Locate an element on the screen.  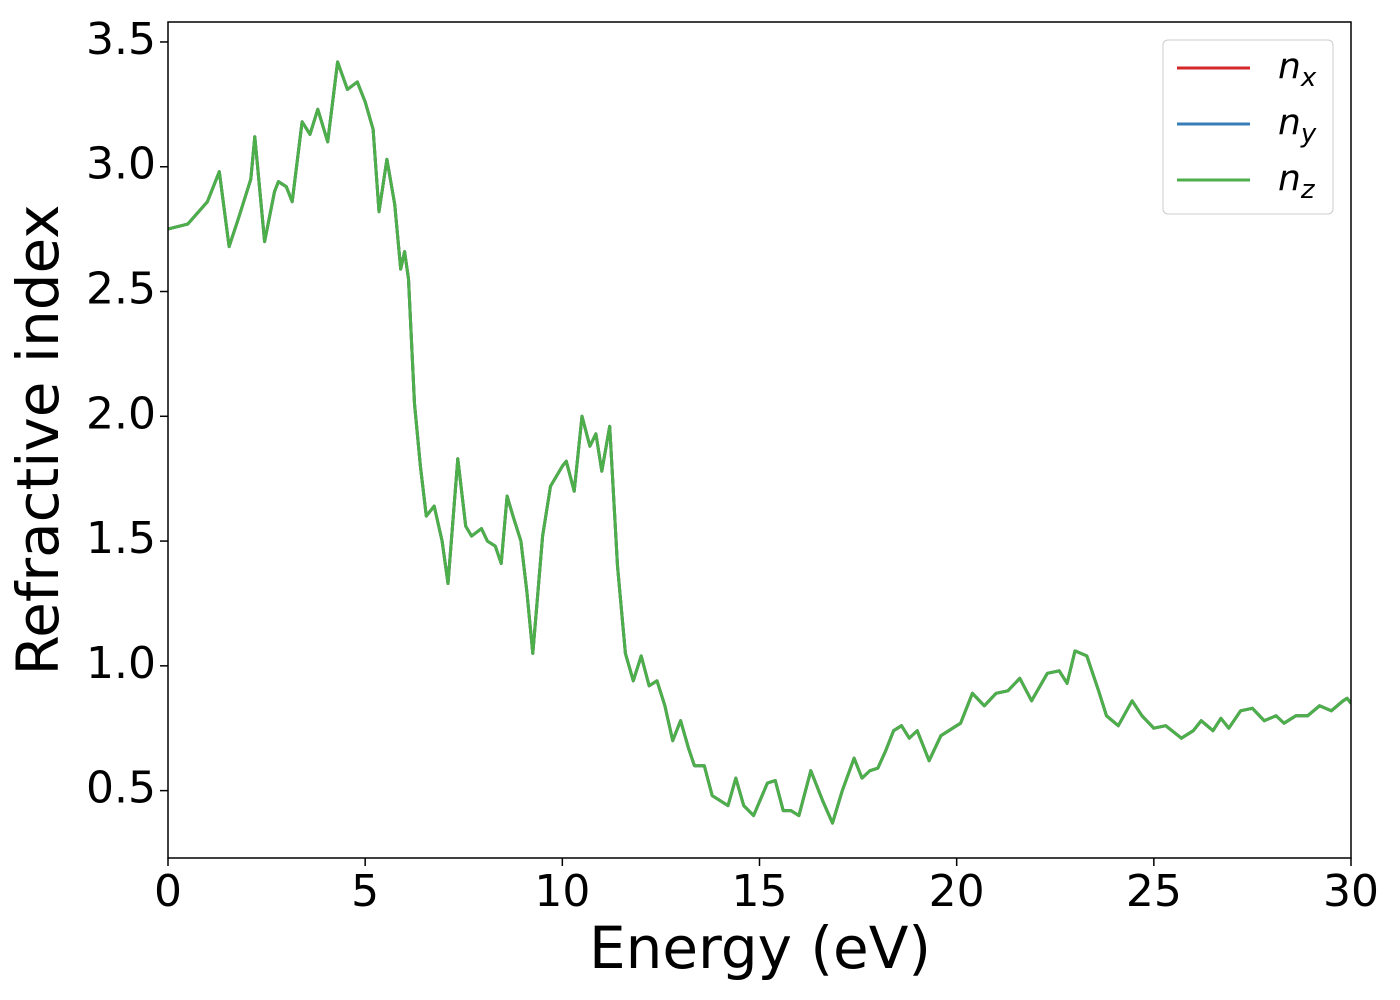
y-tick-label: 2.5 is located at coordinates (121, 289).